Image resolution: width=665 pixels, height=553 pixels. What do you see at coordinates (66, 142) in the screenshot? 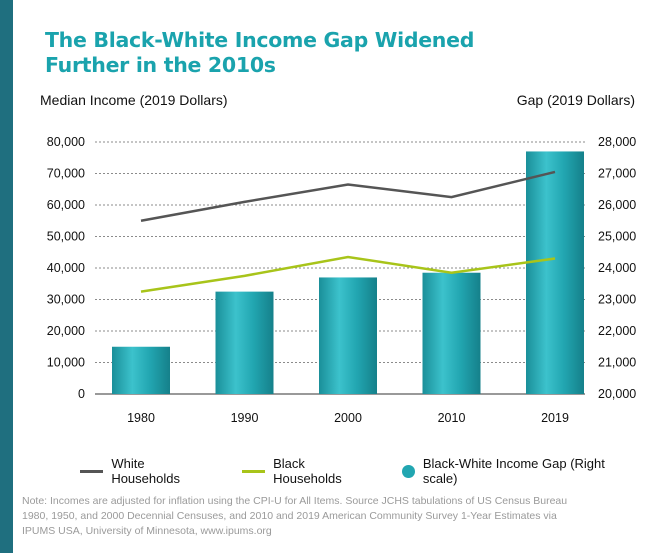
I see `left-tick-label: 80,000` at bounding box center [66, 142].